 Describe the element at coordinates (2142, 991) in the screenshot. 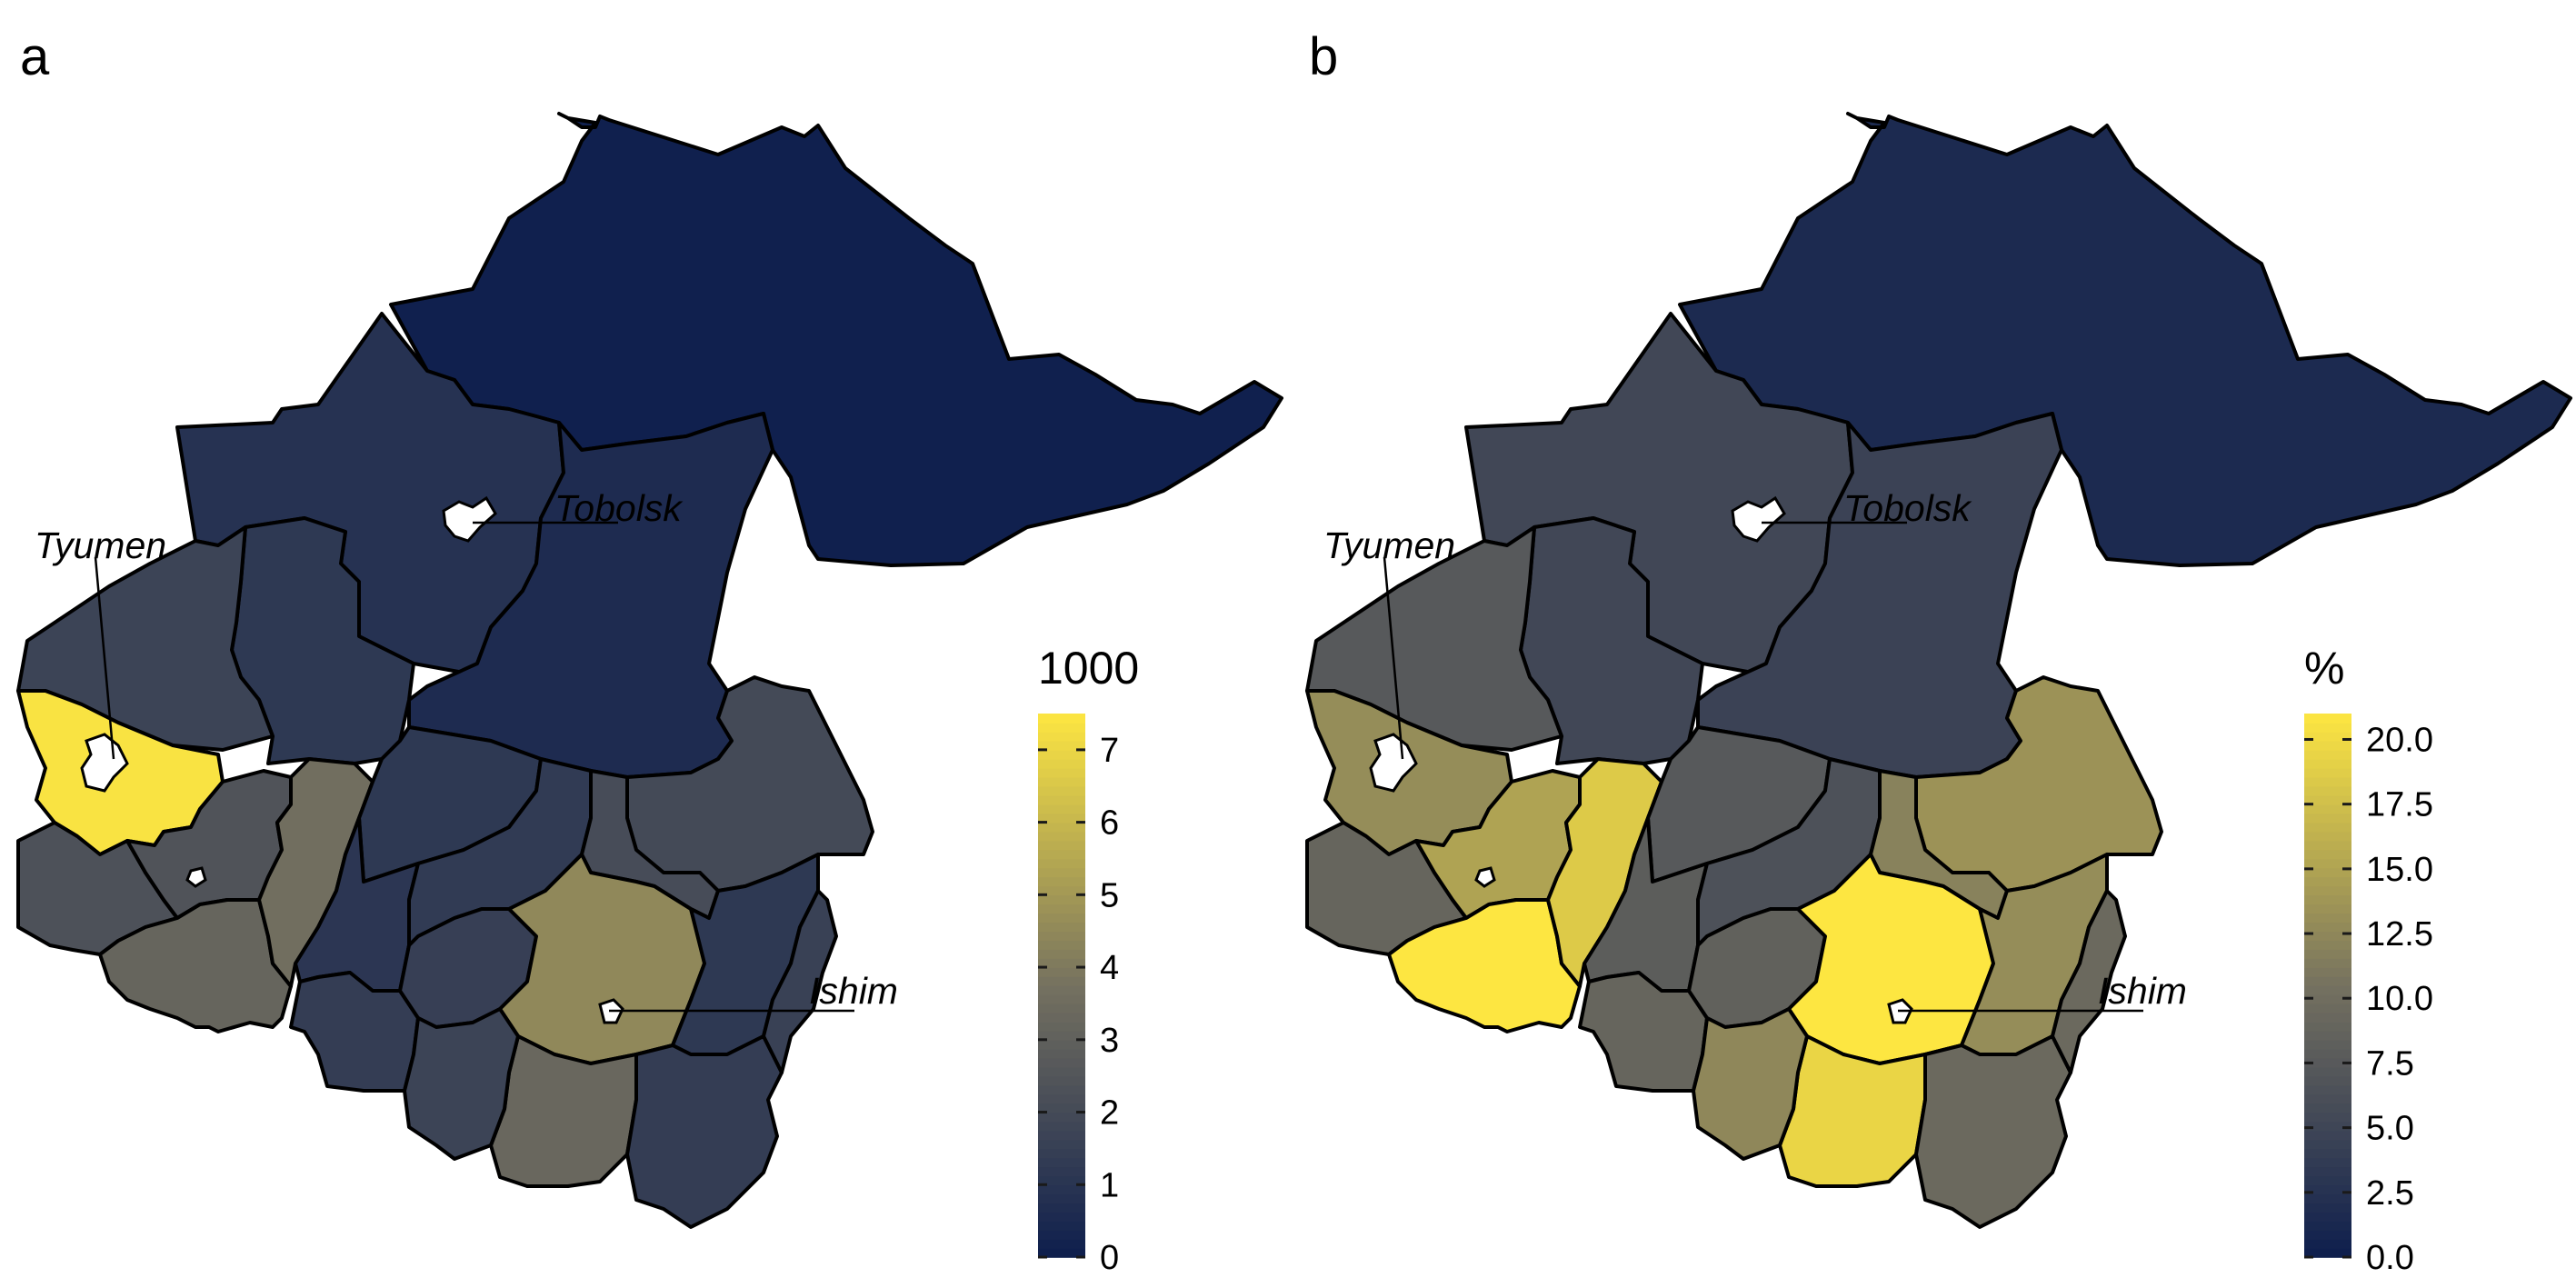

I see `city-label-ishim-b: Ishim` at that location.